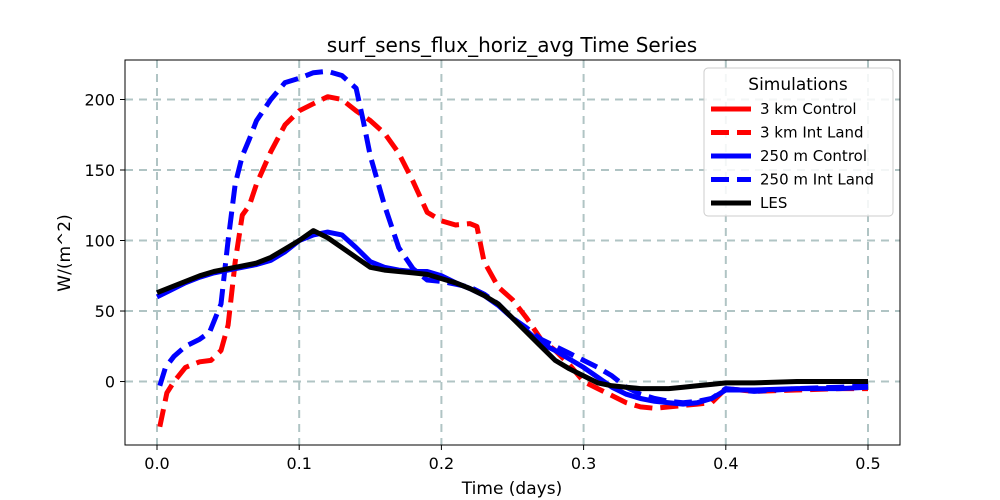 The image size is (1000, 500). Describe the element at coordinates (65, 252) in the screenshot. I see `y-axis-label: W/(m^2)` at that location.